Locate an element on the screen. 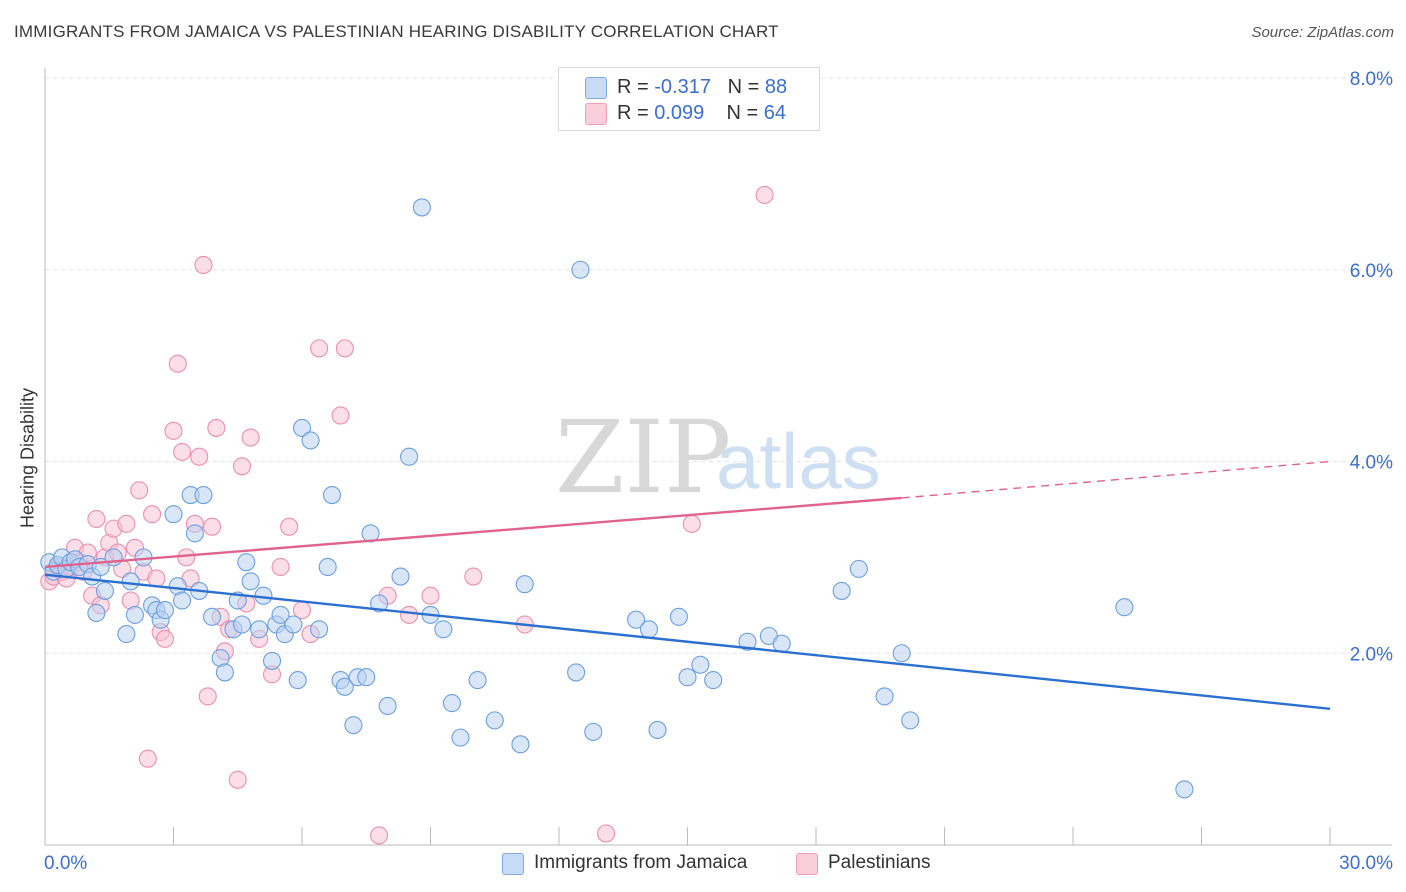 This screenshot has width=1406, height=892. stats-row-palestinians: R = 0.099 N = 64 is located at coordinates (685, 114).